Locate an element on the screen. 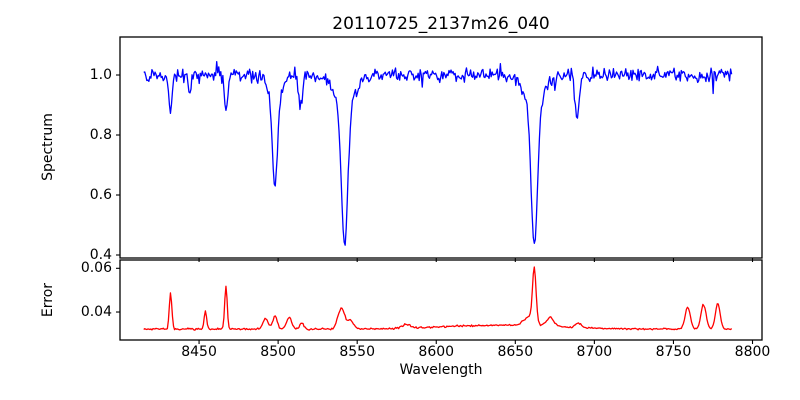  x-tick-label: 8750 is located at coordinates (673, 352).